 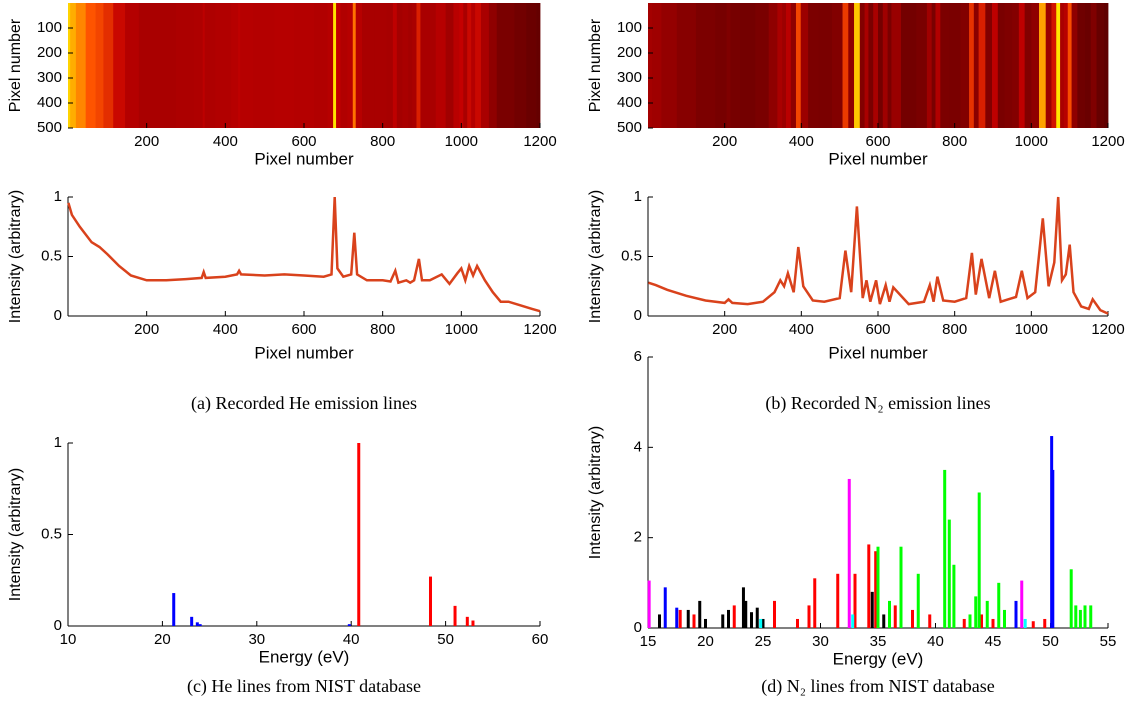 I want to click on x-tick-label: 1000, so click(x=461, y=329).